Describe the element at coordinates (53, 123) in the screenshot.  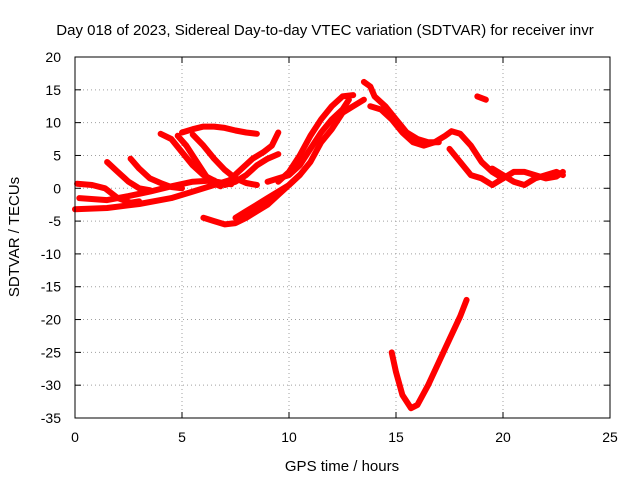
I see `y-tick-label: 10` at that location.